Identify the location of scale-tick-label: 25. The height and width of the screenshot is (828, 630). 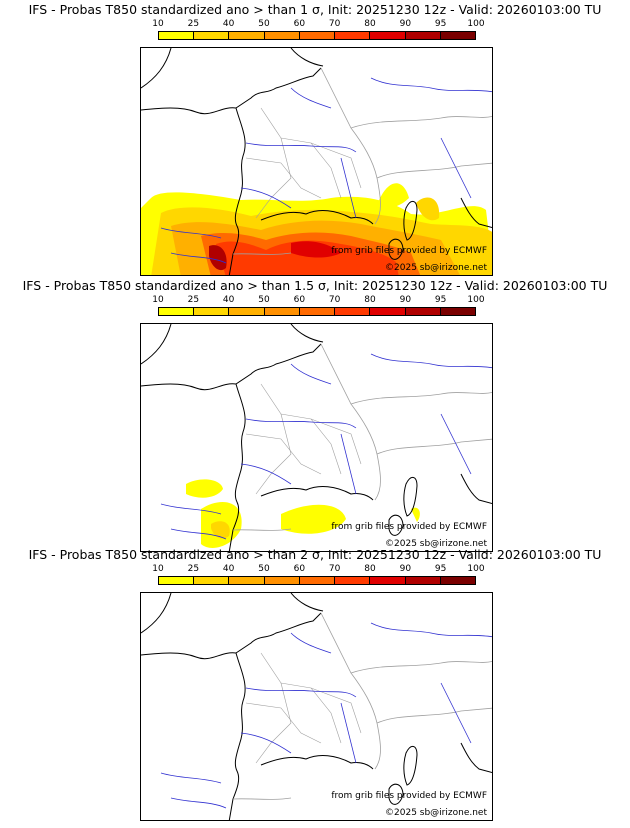
(193, 569).